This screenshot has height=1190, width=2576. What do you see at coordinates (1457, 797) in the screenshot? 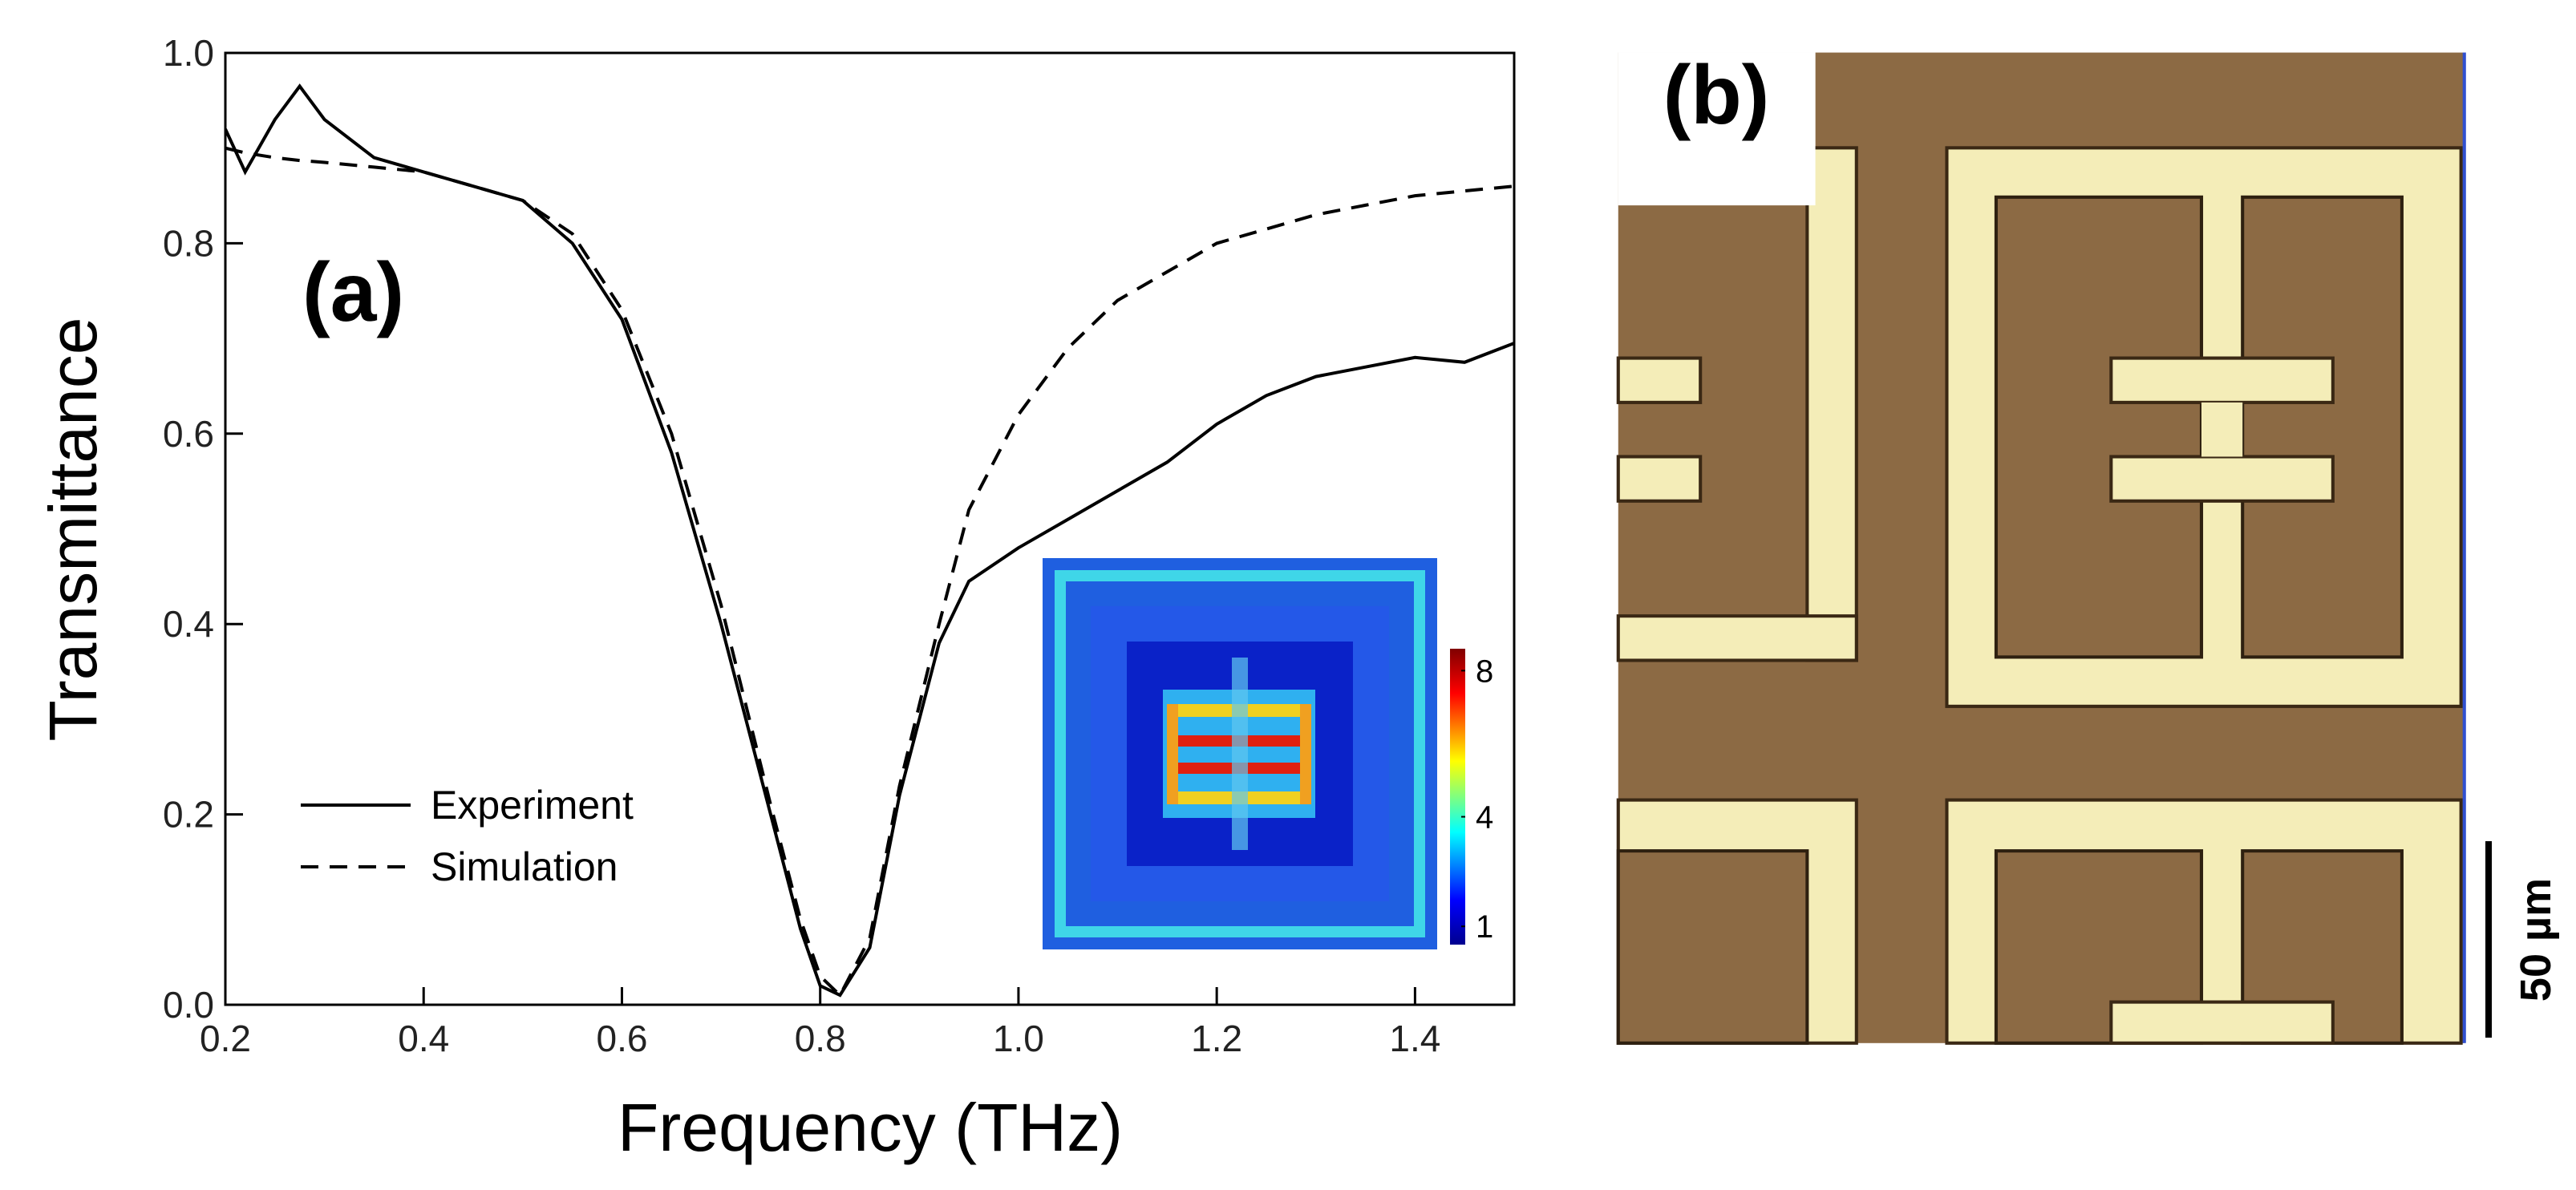
I see `colorbar` at bounding box center [1457, 797].